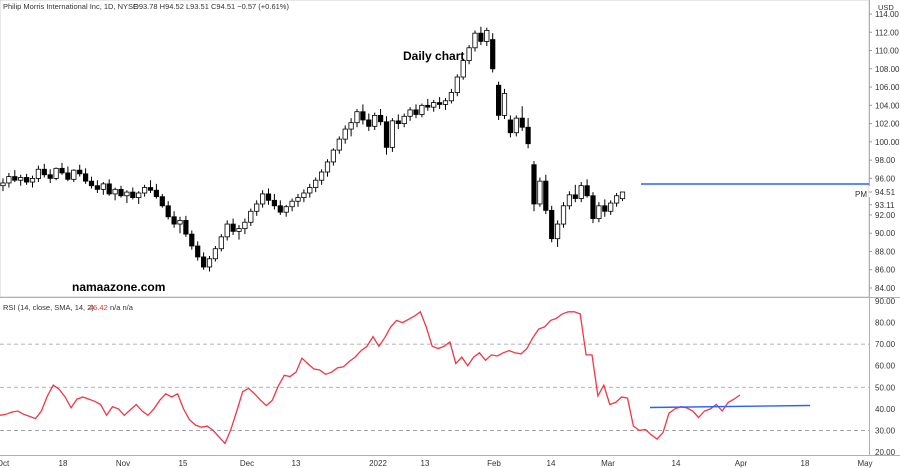  Describe the element at coordinates (885, 387) in the screenshot. I see `rsi-tick-label: 50.00` at that location.